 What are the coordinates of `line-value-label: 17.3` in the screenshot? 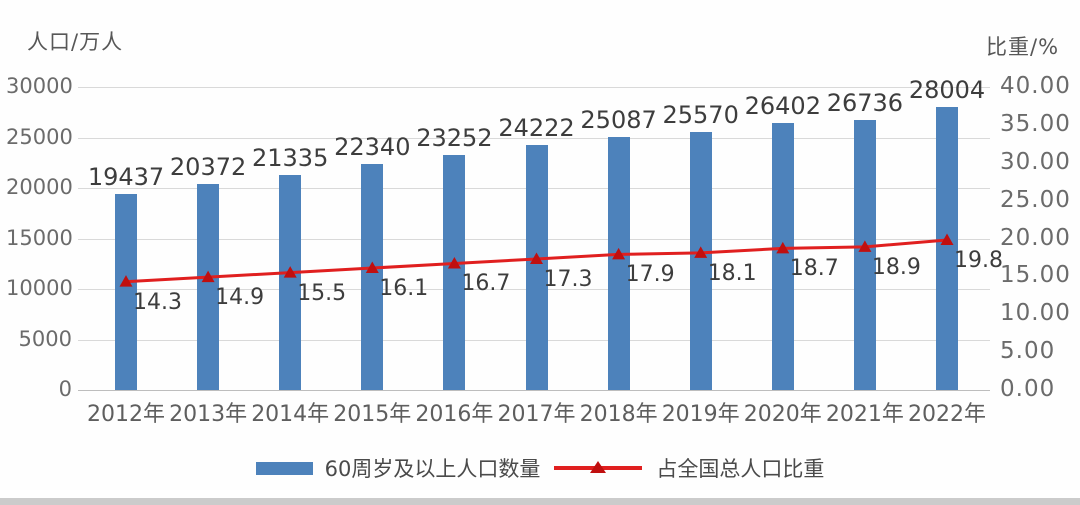 It's located at (568, 279).